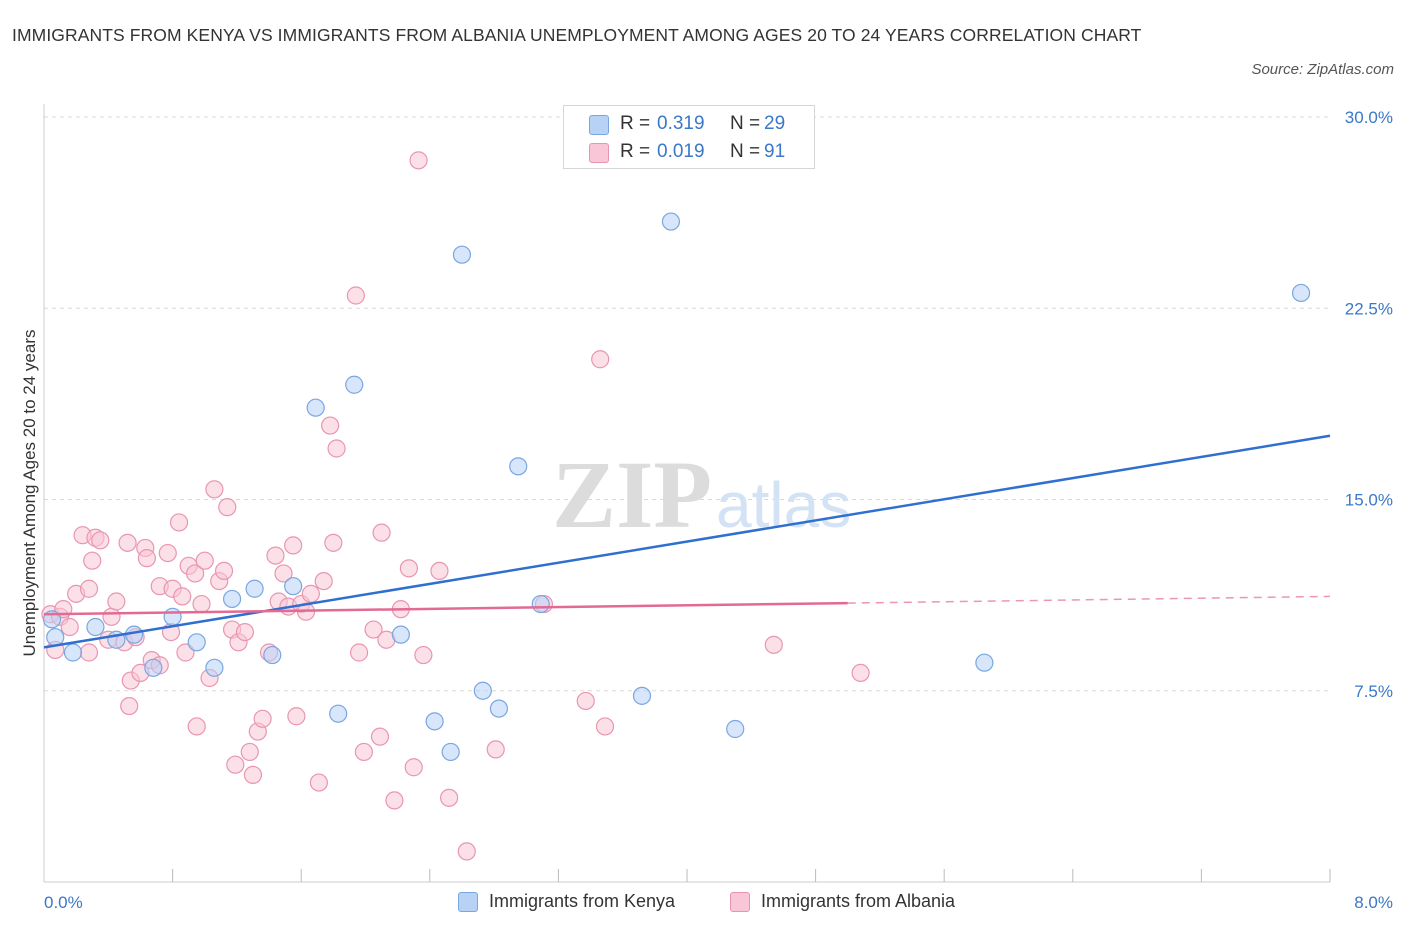 The width and height of the screenshot is (1406, 930). What do you see at coordinates (1322, 69) in the screenshot?
I see `chart-source: Source: ZipAtlas.com` at bounding box center [1322, 69].